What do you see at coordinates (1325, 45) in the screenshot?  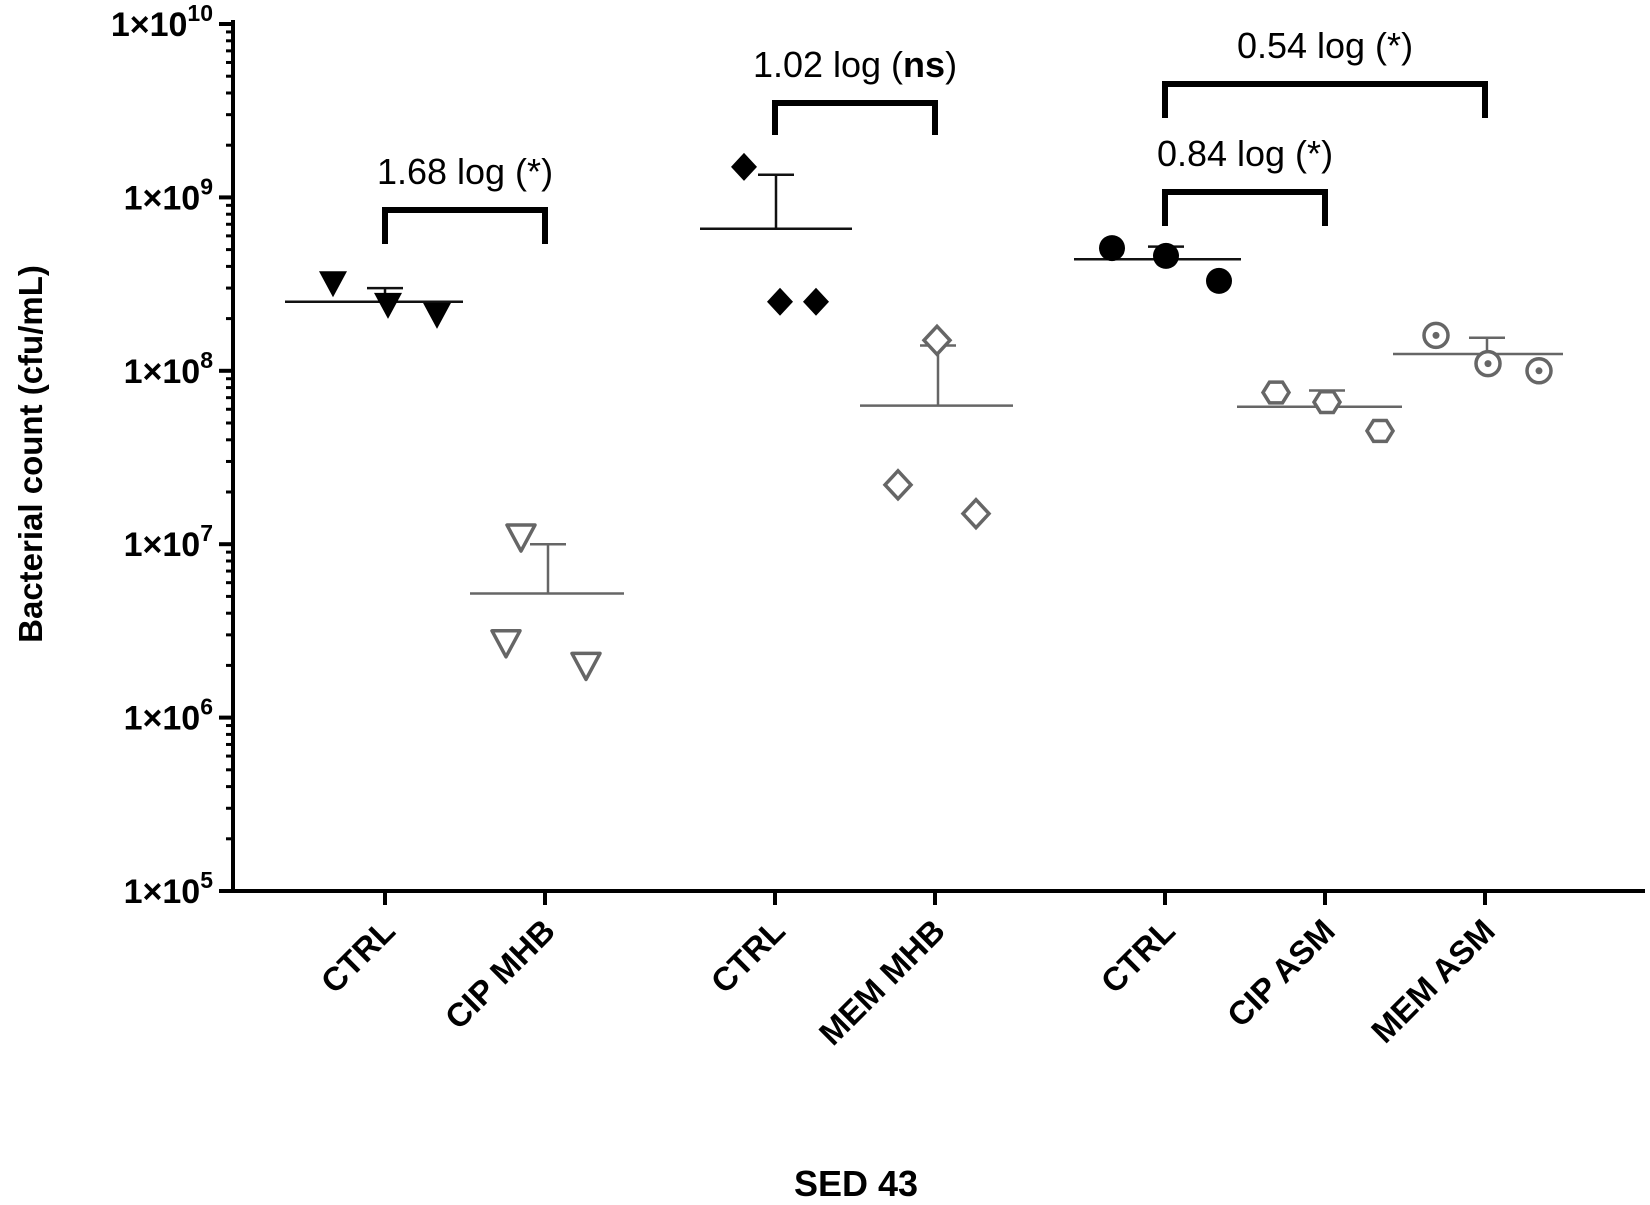 I see `significance-label: 0.54 log (*)` at bounding box center [1325, 45].